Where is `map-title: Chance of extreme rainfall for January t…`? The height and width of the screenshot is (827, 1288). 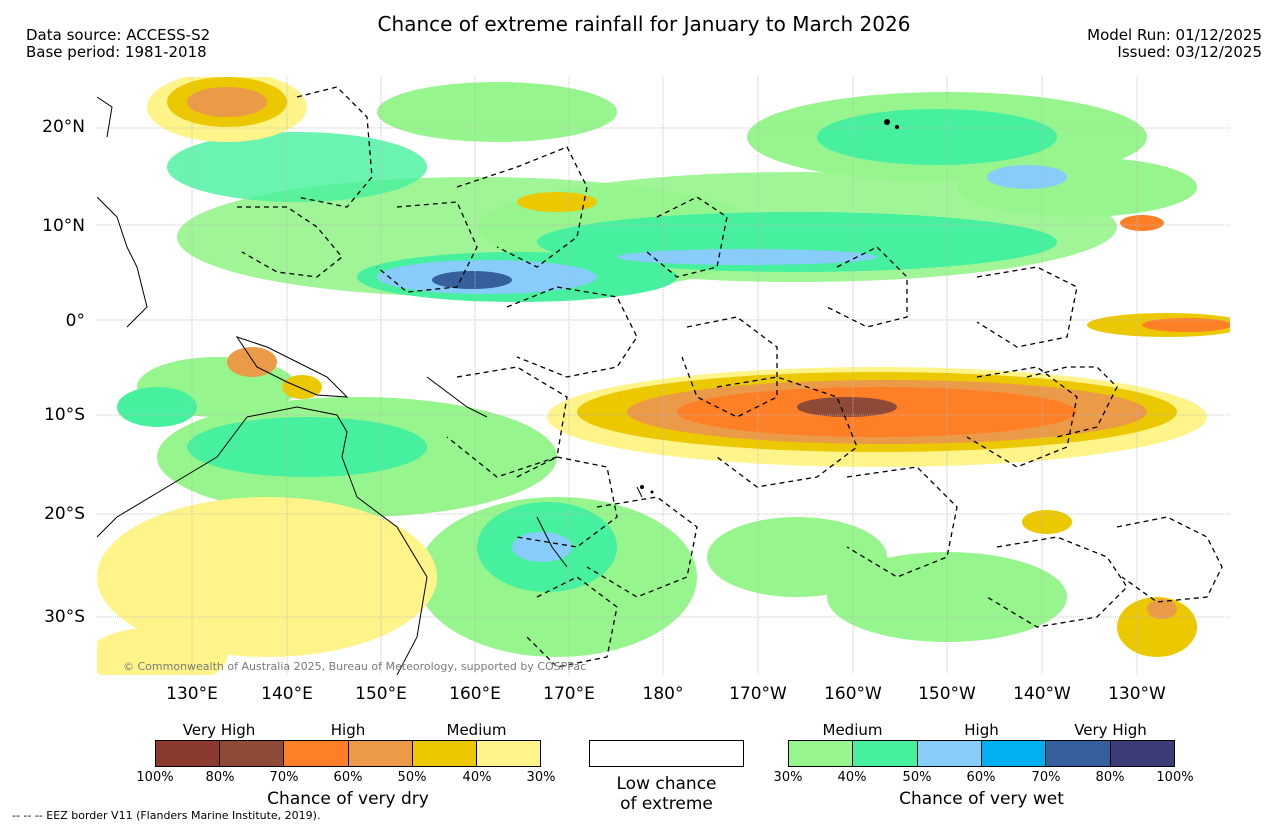 map-title: Chance of extreme rainfall for January t… is located at coordinates (644, 24).